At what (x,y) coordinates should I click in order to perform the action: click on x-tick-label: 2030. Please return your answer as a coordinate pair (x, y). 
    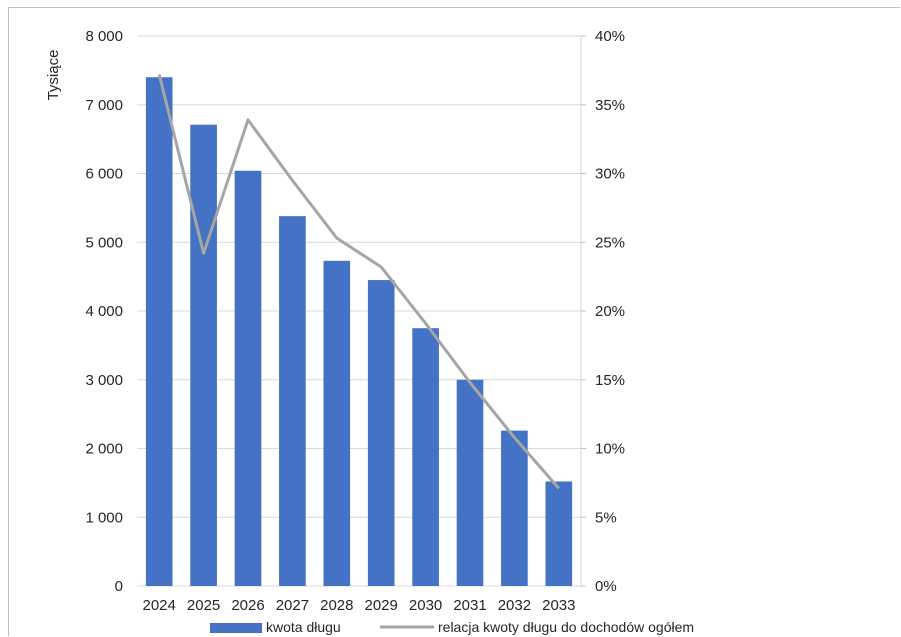
    Looking at the image, I should click on (425, 605).